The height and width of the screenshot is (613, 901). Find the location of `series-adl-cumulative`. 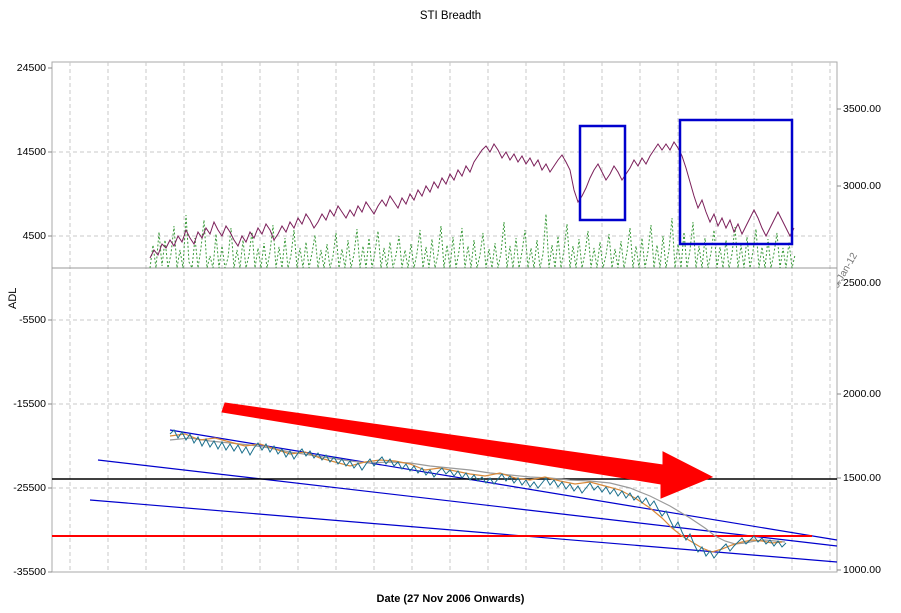

series-adl-cumulative is located at coordinates (478, 494).